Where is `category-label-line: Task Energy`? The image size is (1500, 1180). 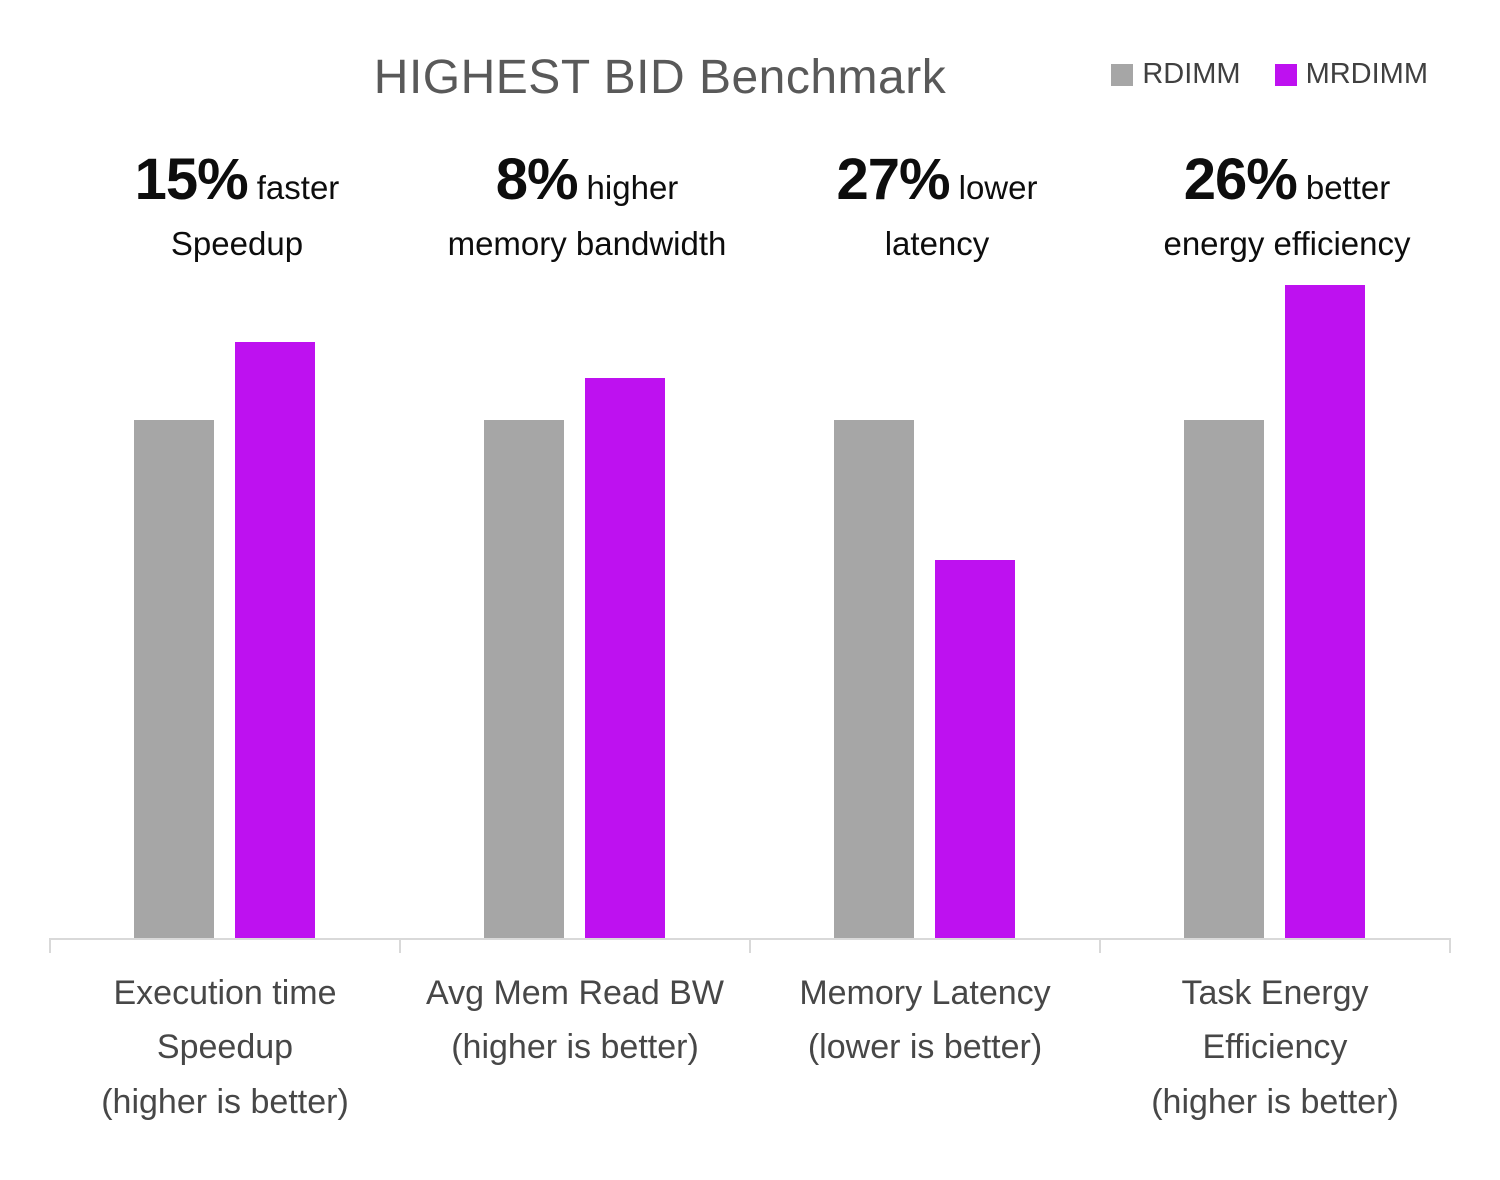 category-label-line: Task Energy is located at coordinates (1275, 993).